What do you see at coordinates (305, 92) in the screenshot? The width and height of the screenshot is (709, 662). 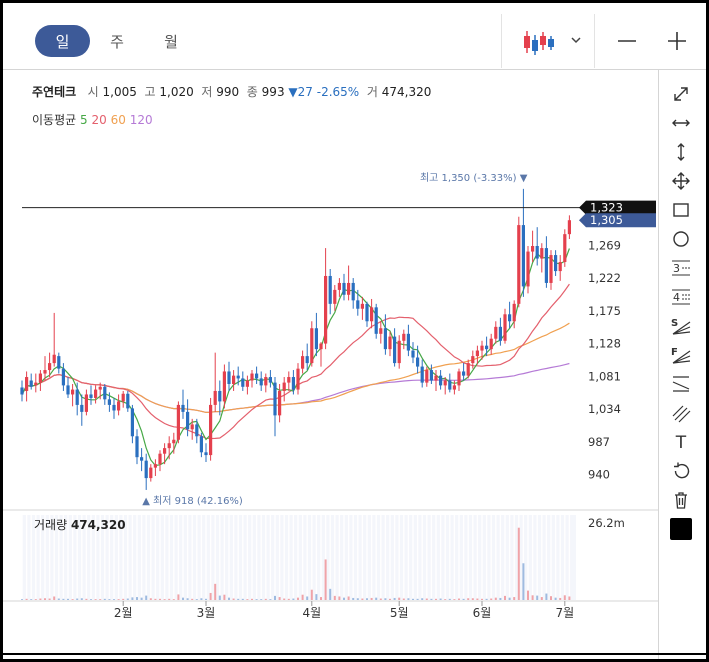 I see `change-value: 27` at bounding box center [305, 92].